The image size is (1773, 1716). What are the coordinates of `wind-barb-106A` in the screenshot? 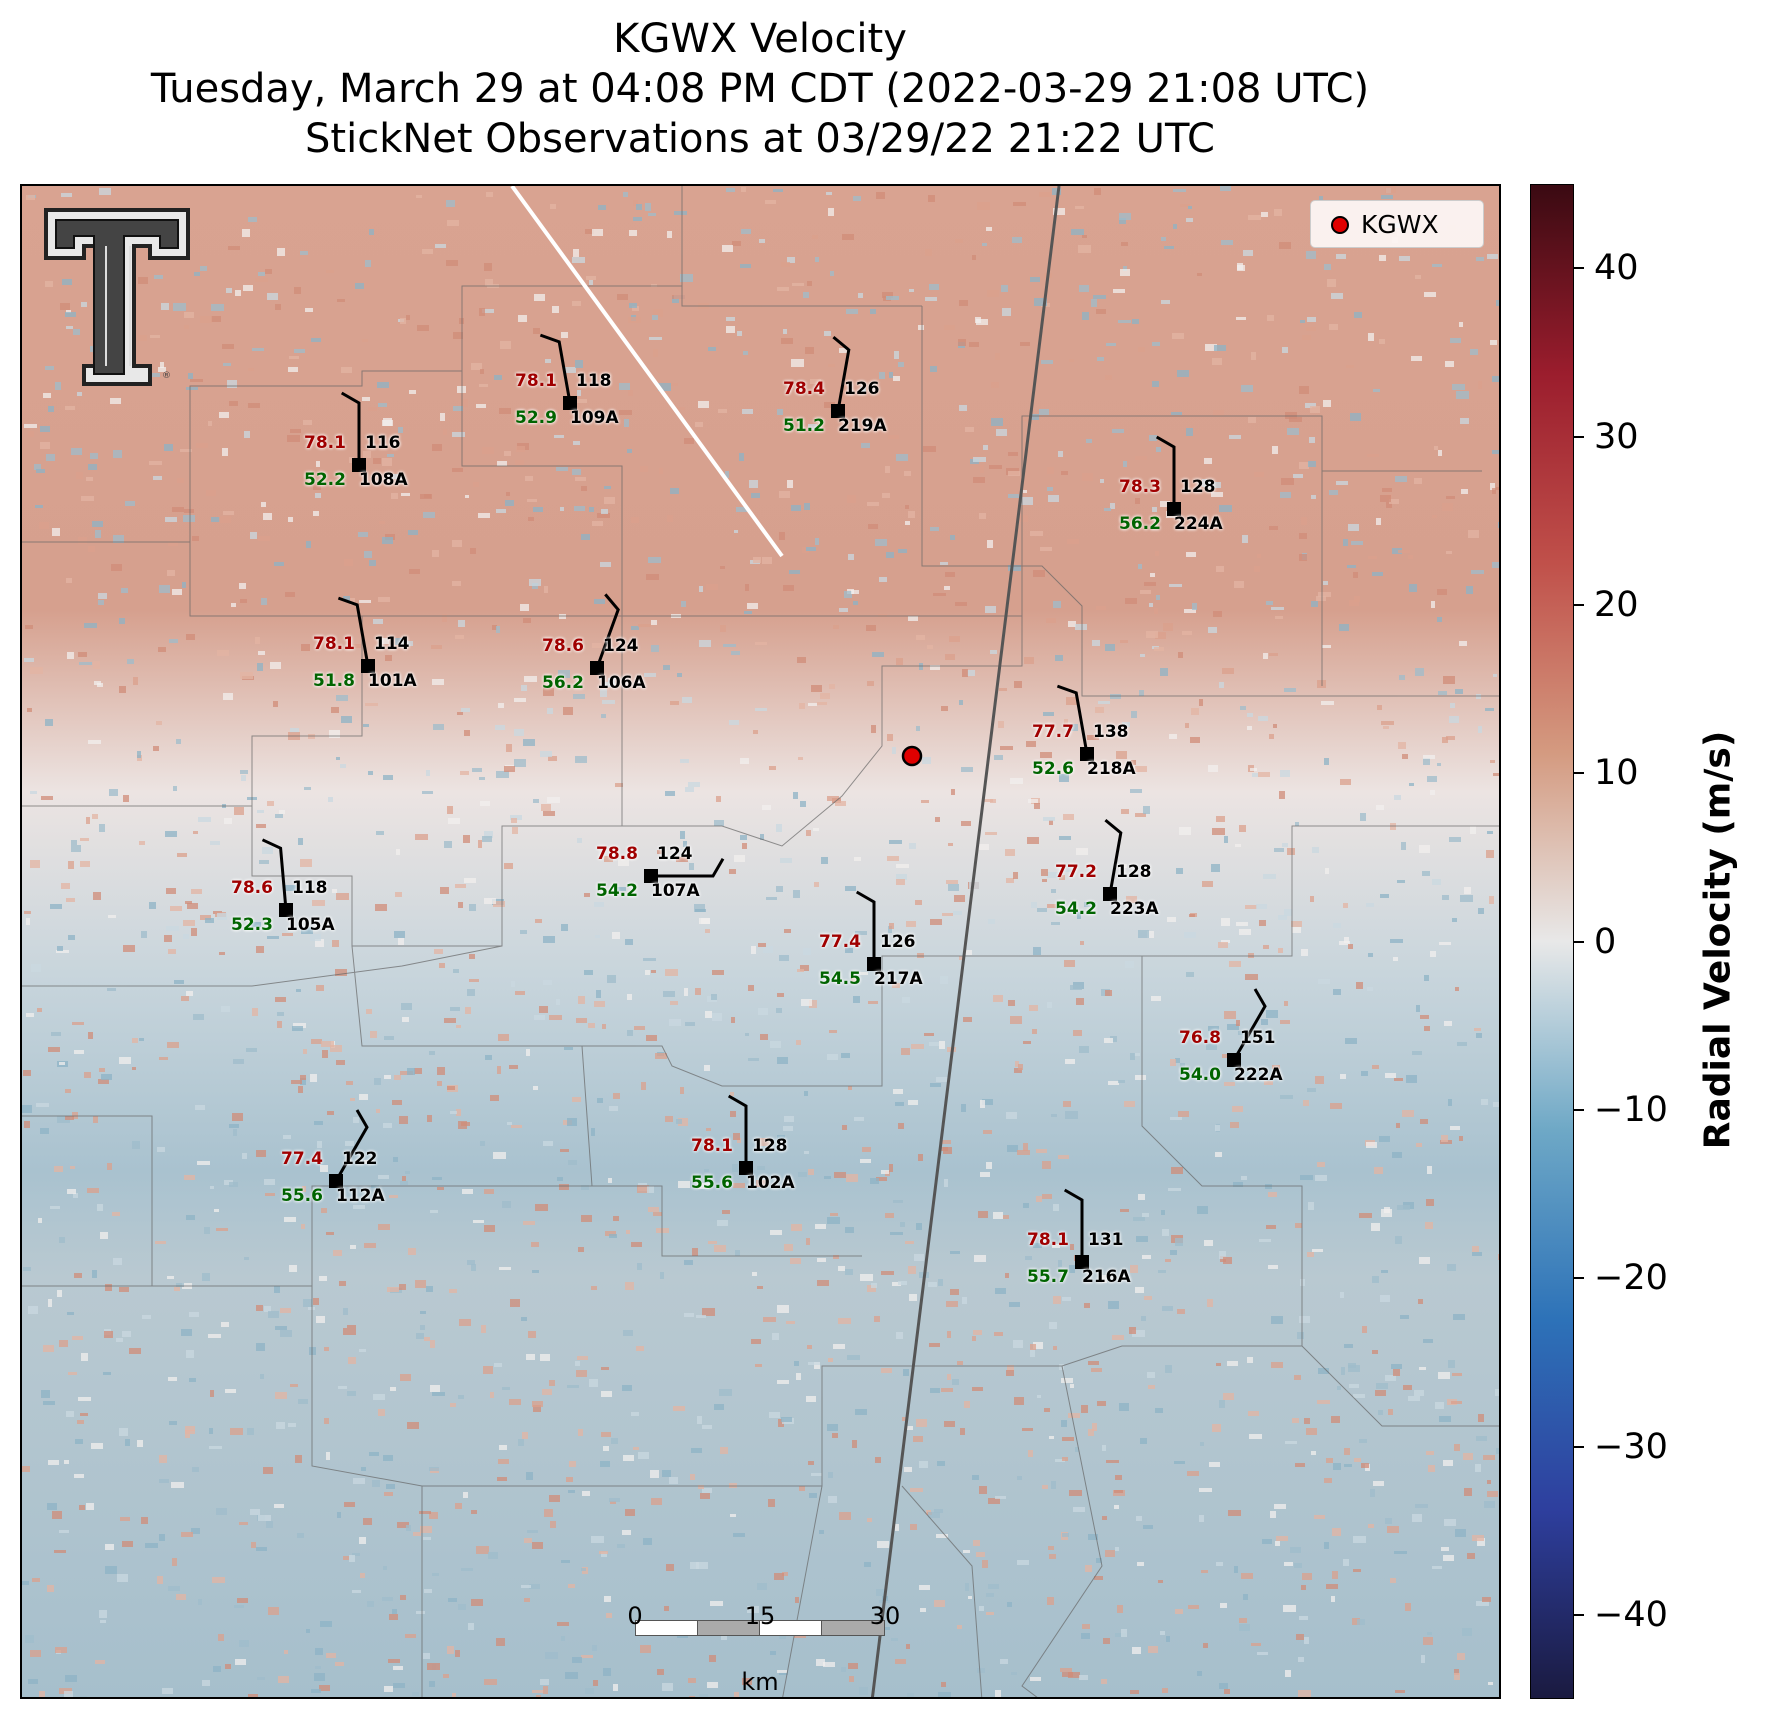 It's located at (607, 631).